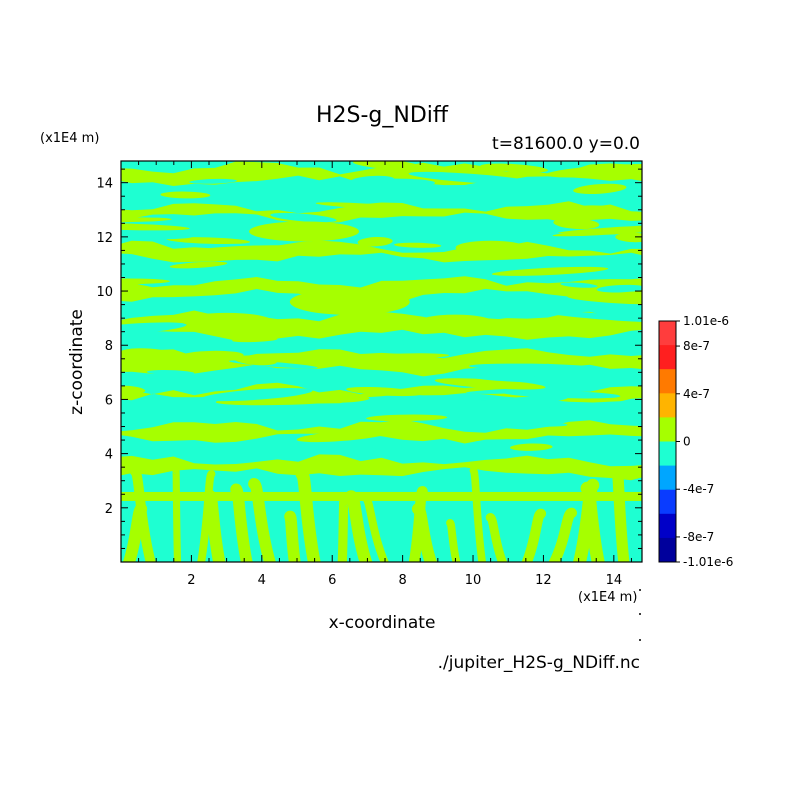 This screenshot has height=809, width=804. I want to click on colorbar: 1.01e-6 8e-7 4e-7 0 -4e-7 -8e-7 -1.01e-6, so click(695, 441).